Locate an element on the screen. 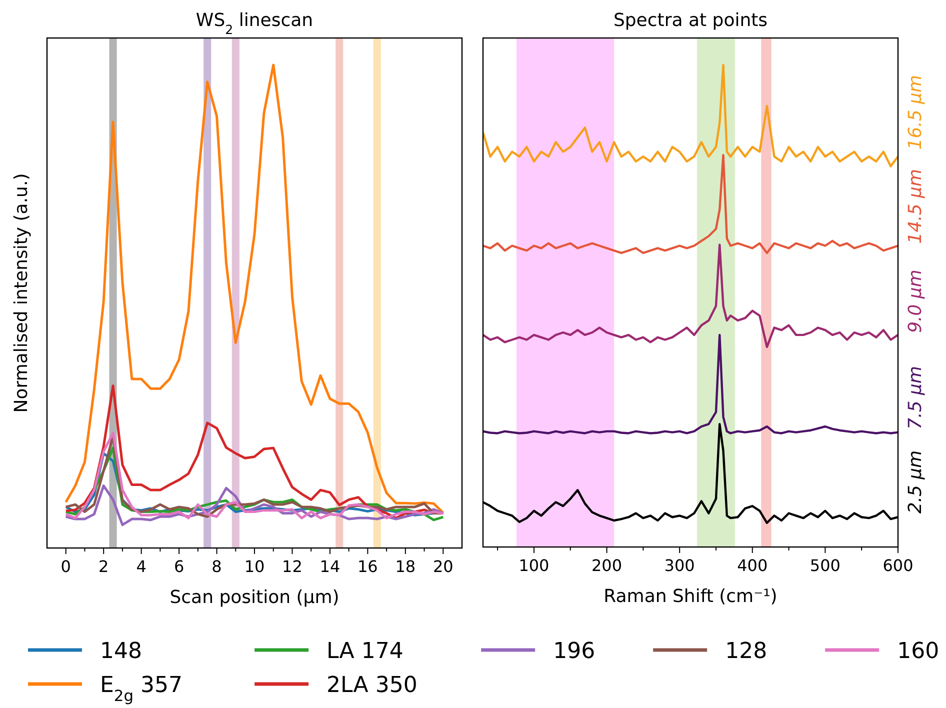 The height and width of the screenshot is (708, 946). x-tick-label: 0 is located at coordinates (65, 566).